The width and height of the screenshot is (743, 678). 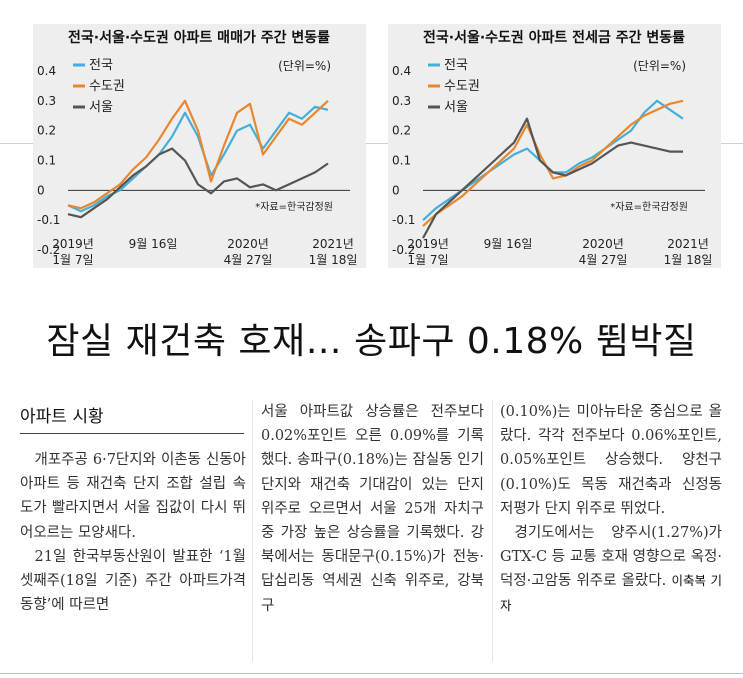 I want to click on headline: 잠실 재건축 호재… 송파구 0.18% 뜀박질, so click(x=371, y=341).